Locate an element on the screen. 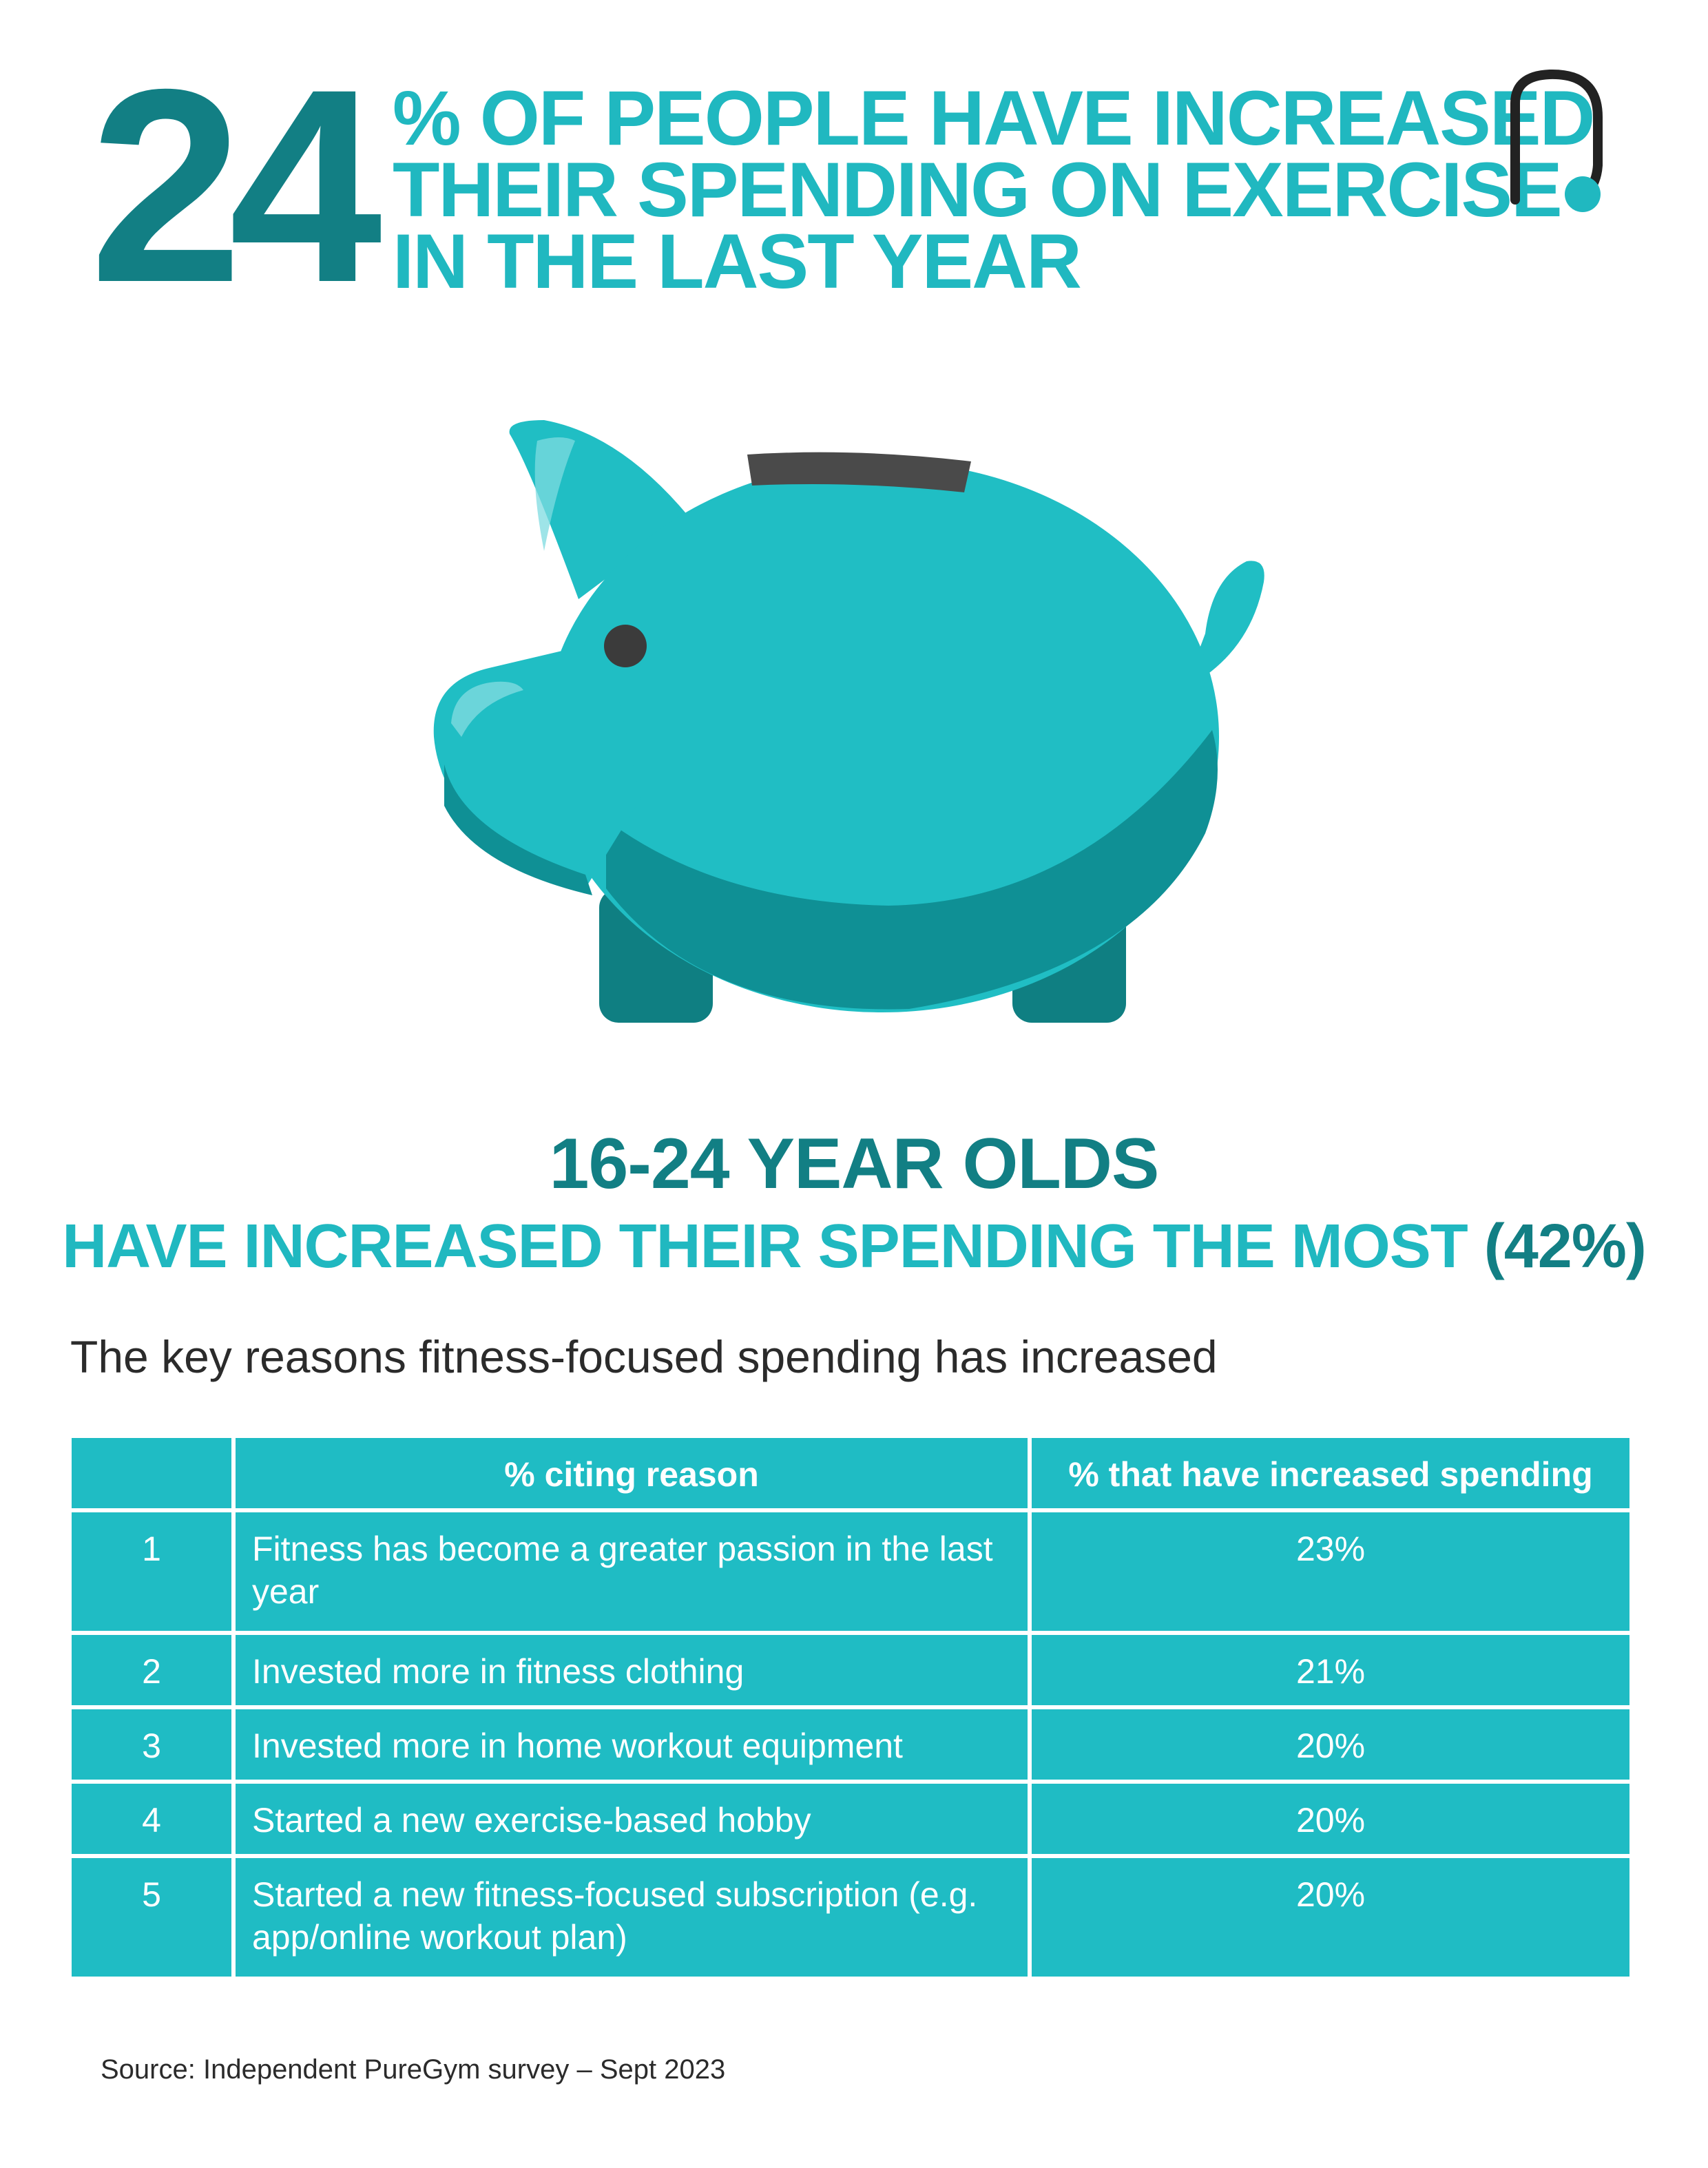 This screenshot has width=1708, height=2168. row-rank: 3 is located at coordinates (151, 1744).